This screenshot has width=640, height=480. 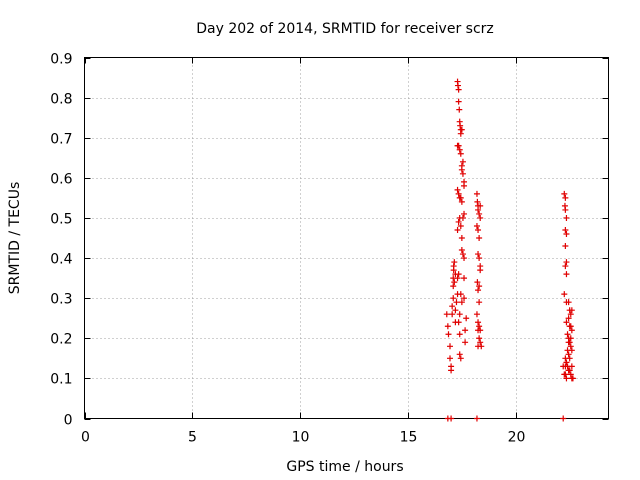 What do you see at coordinates (517, 438) in the screenshot?
I see `x-tick-label: 20` at bounding box center [517, 438].